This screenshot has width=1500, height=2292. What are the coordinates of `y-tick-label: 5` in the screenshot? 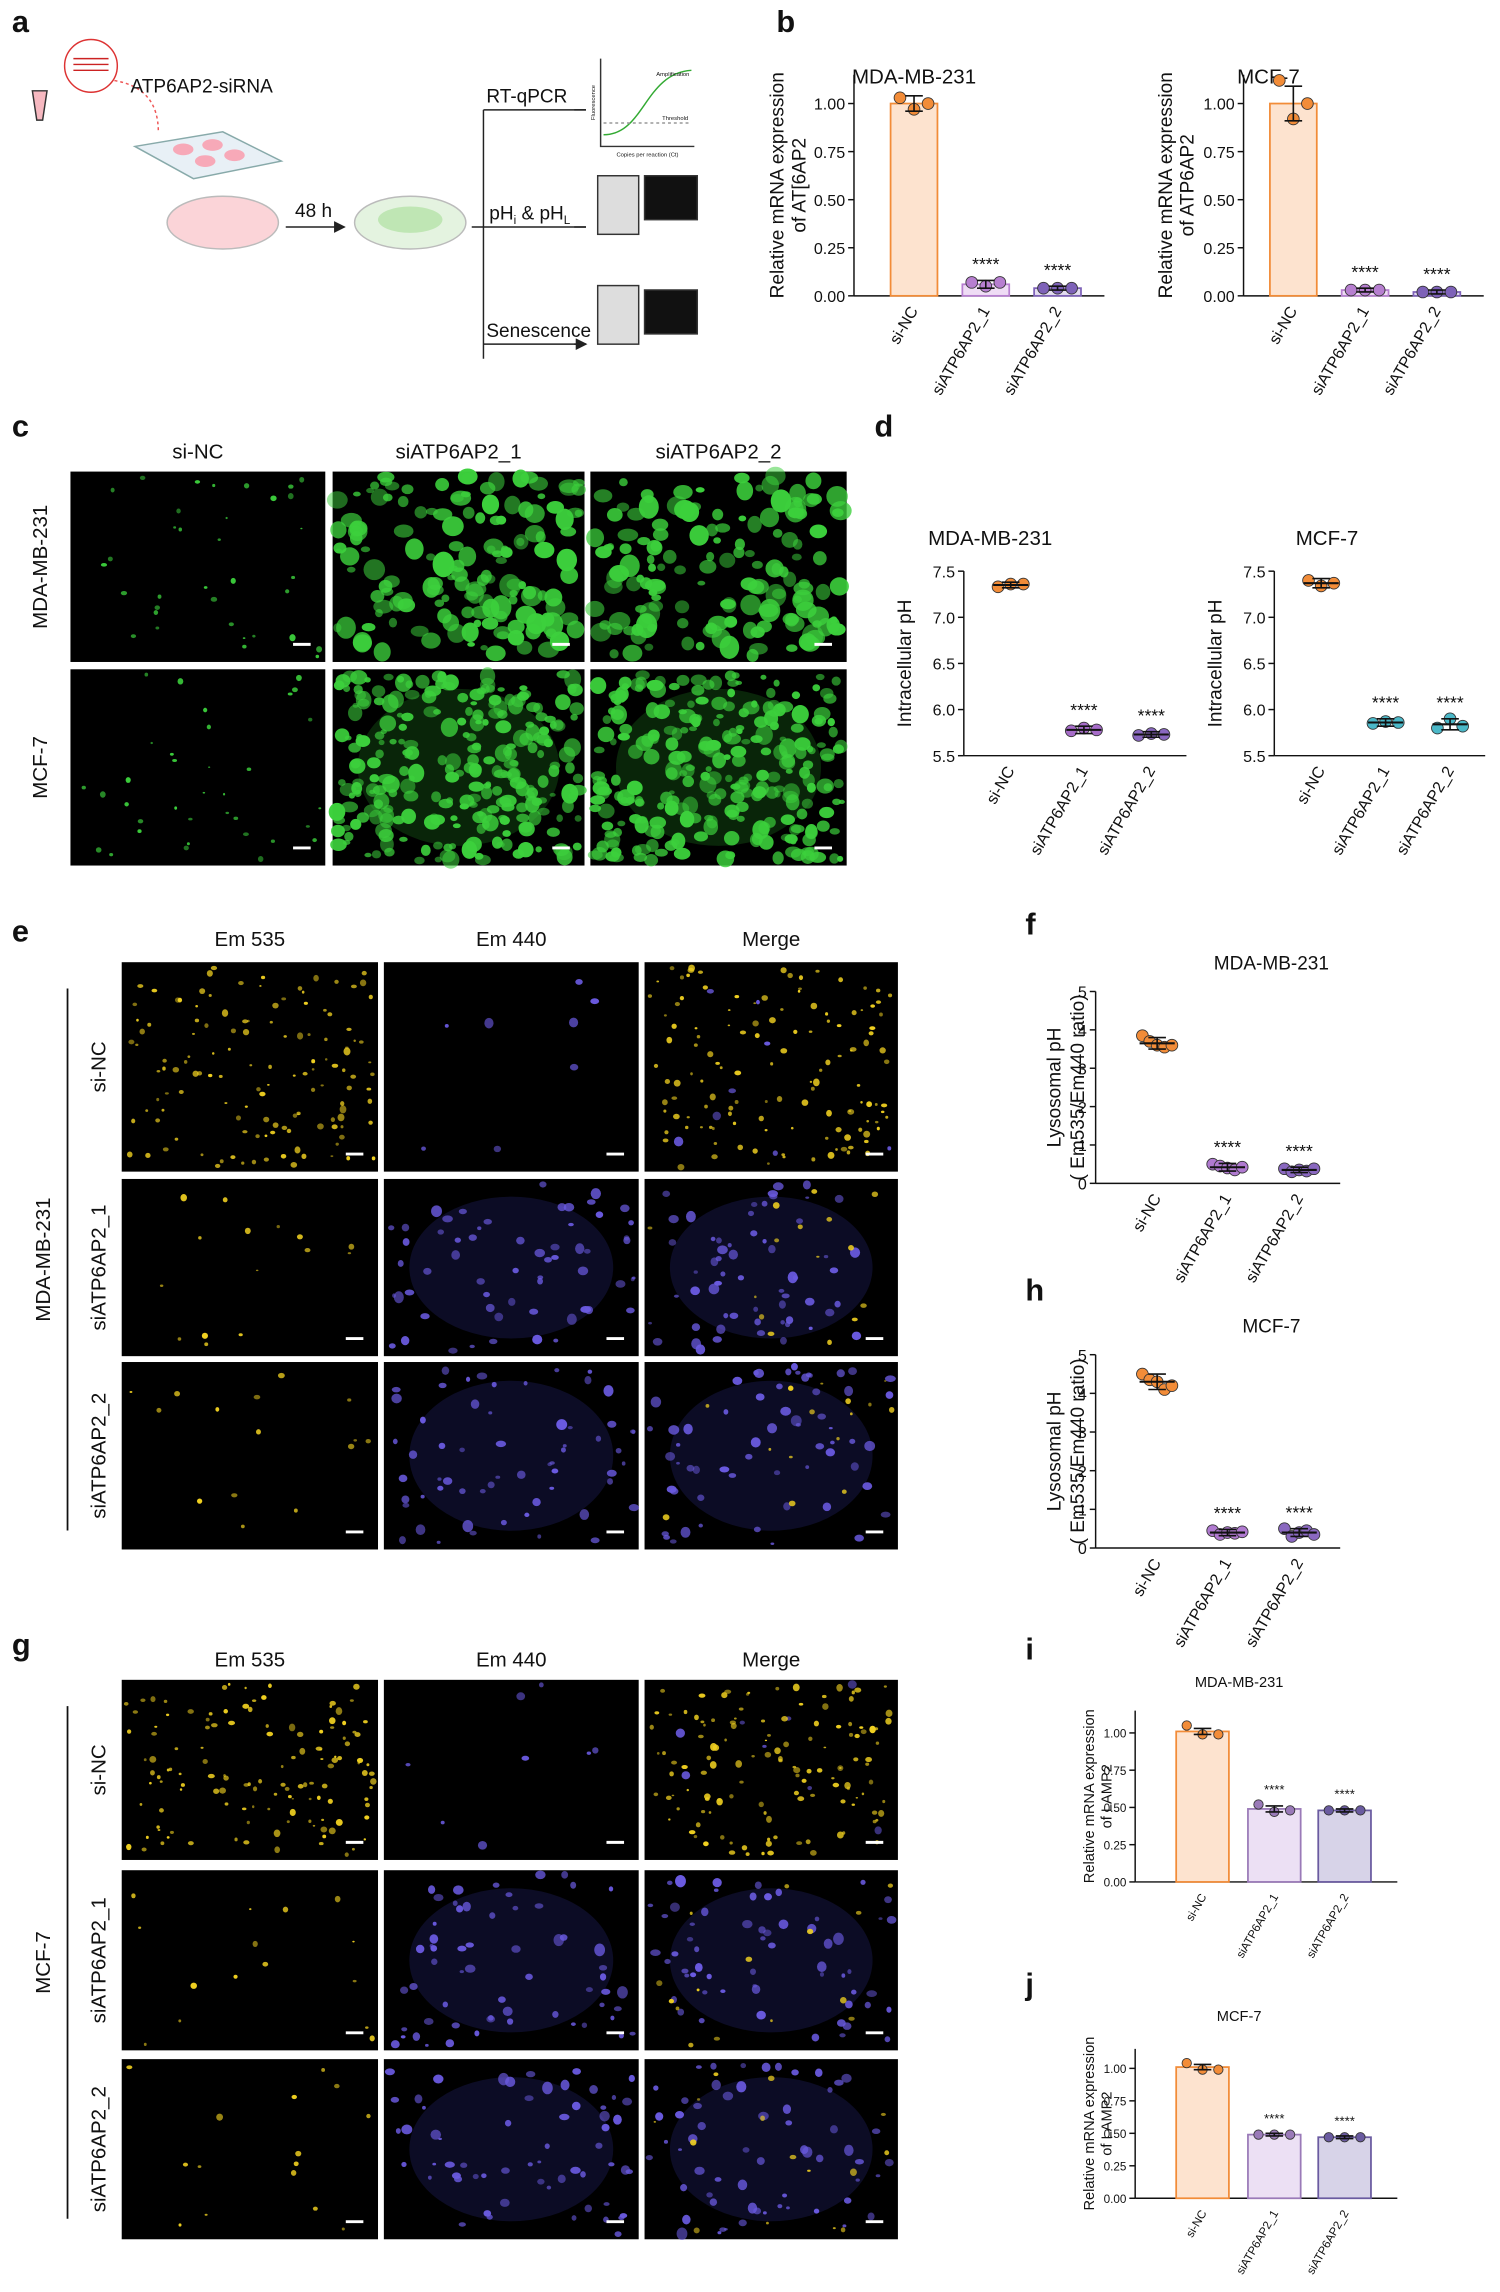 It's located at (1082, 1356).